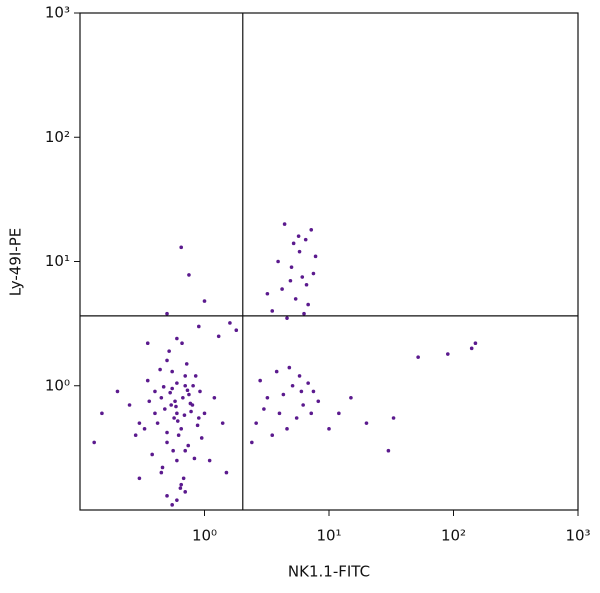 This screenshot has width=600, height=593. What do you see at coordinates (57, 13) in the screenshot?
I see `y-tick-label: 10³` at bounding box center [57, 13].